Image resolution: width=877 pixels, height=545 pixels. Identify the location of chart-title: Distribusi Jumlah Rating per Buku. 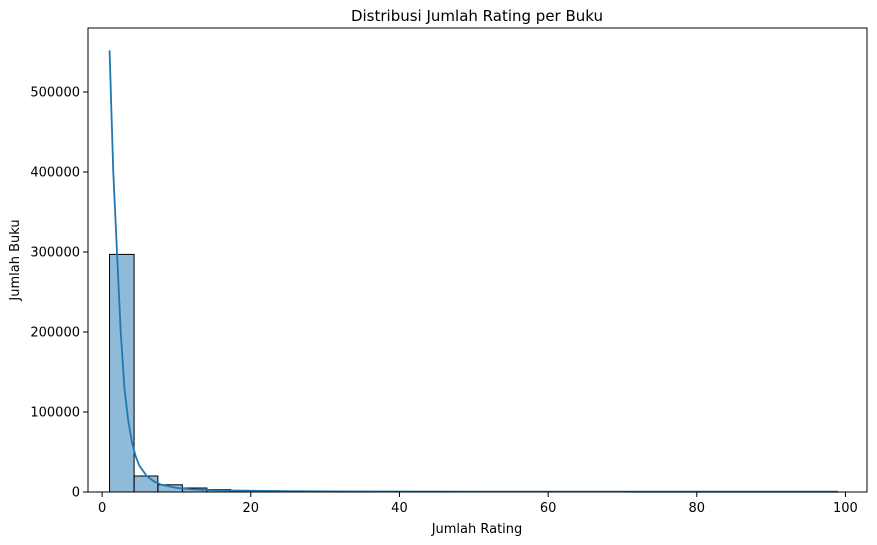
(477, 16).